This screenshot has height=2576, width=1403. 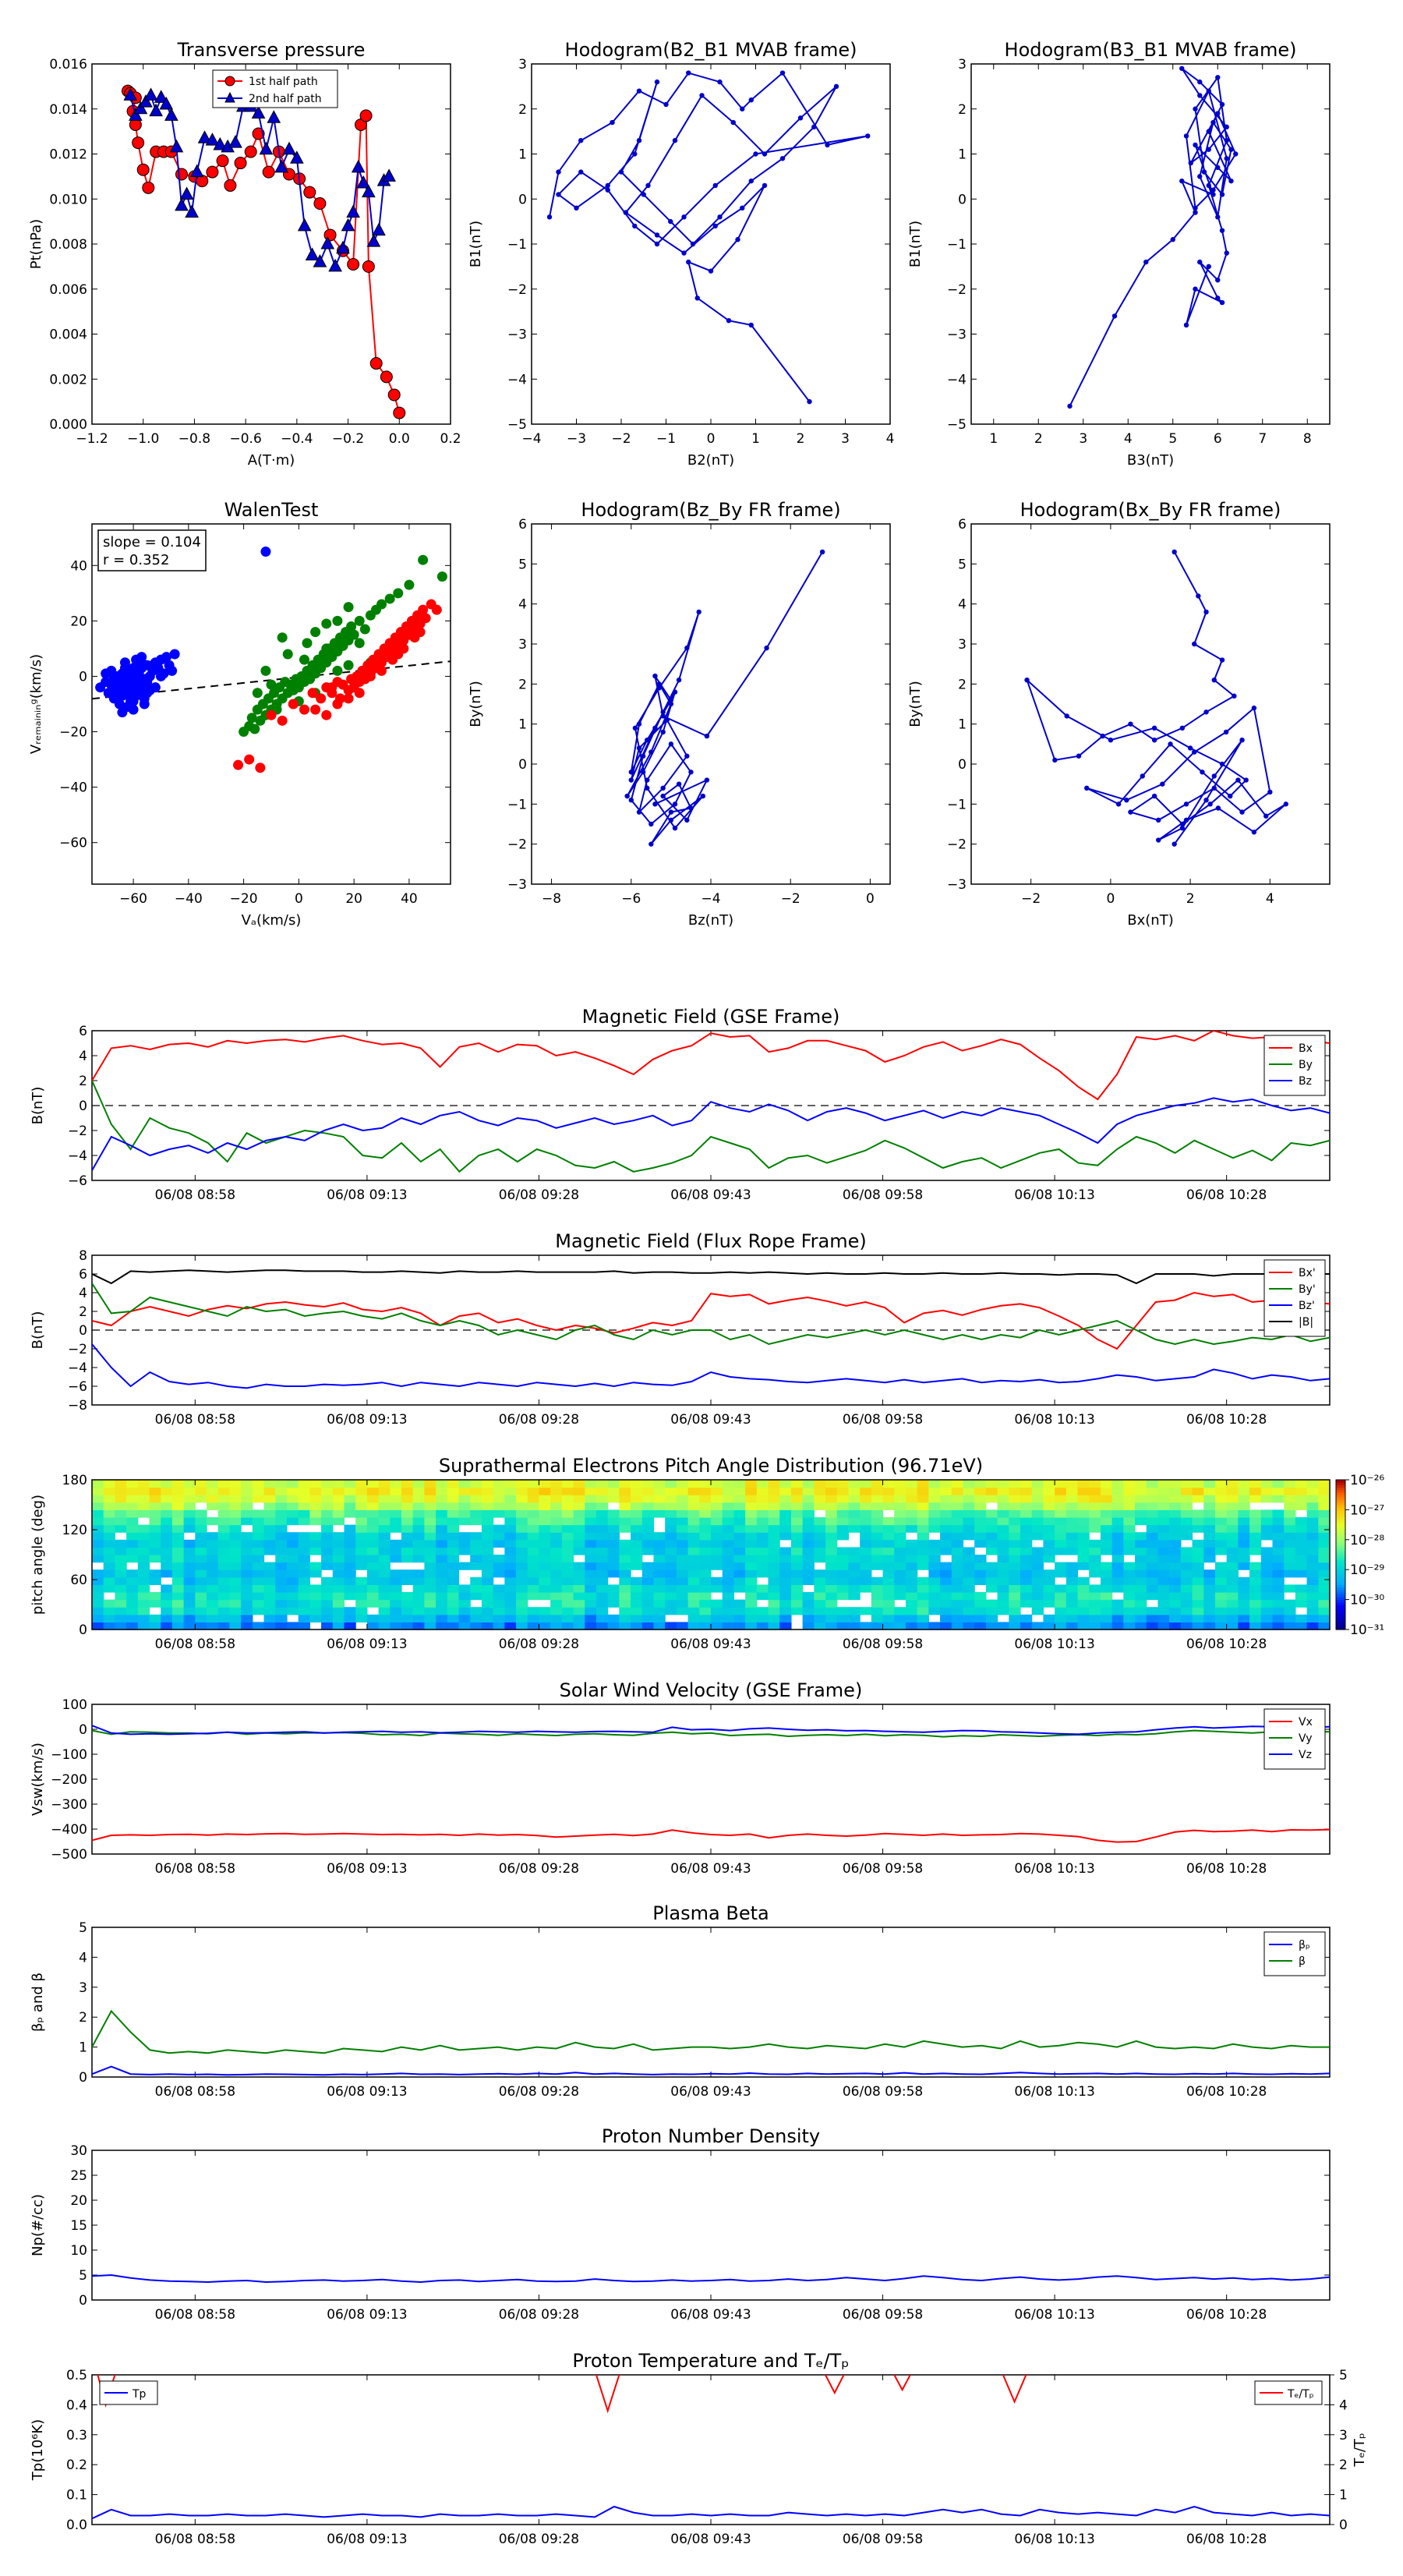 What do you see at coordinates (870, 899) in the screenshot?
I see `x-tick-label: 0` at bounding box center [870, 899].